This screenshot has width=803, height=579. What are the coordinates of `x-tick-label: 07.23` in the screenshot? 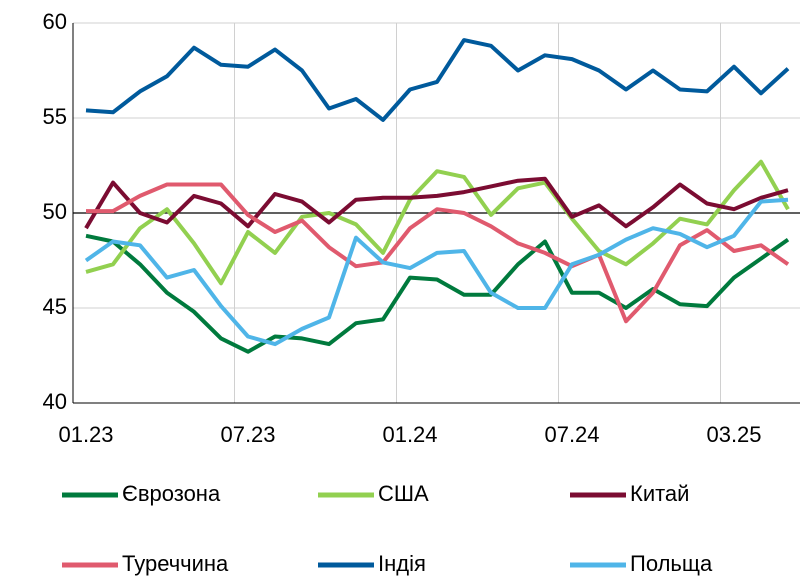 It's located at (247, 434).